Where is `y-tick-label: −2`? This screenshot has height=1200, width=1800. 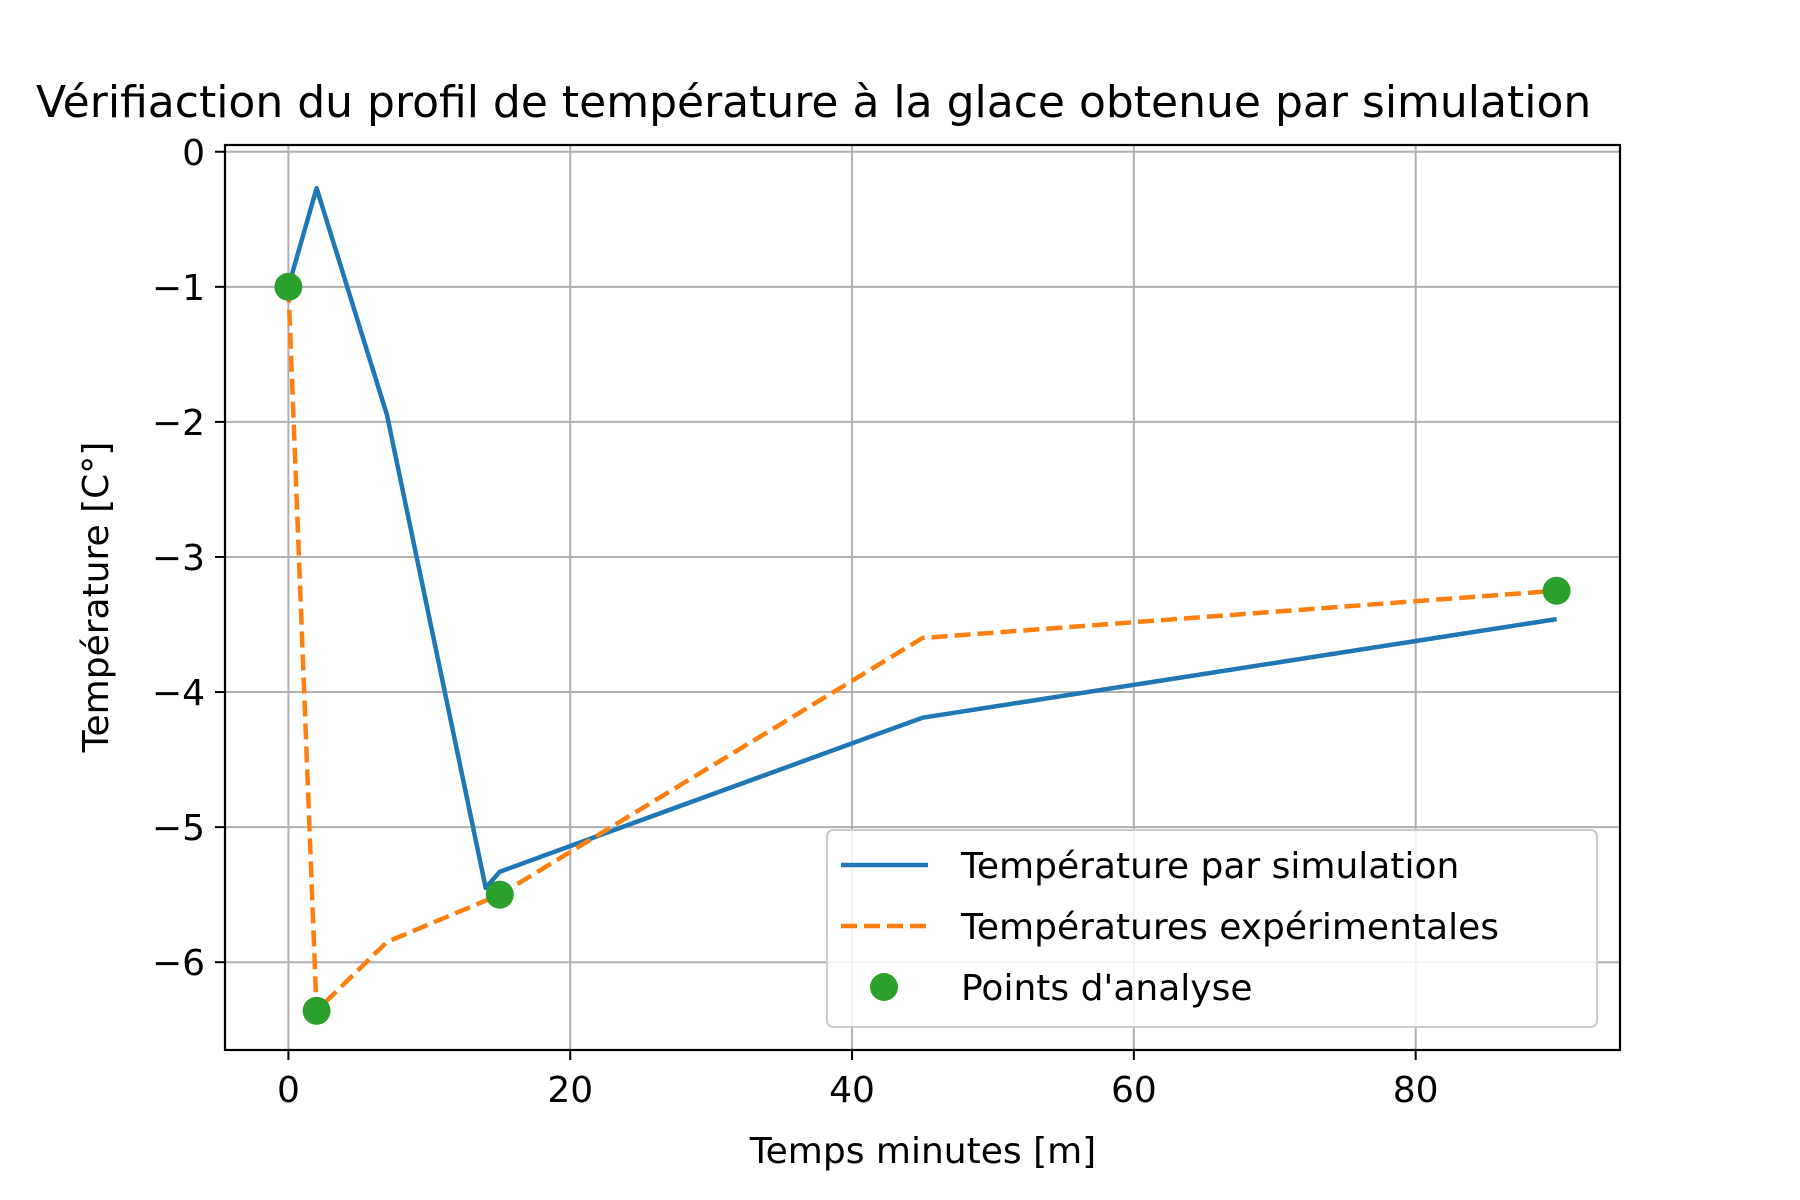 y-tick-label: −2 is located at coordinates (178, 423).